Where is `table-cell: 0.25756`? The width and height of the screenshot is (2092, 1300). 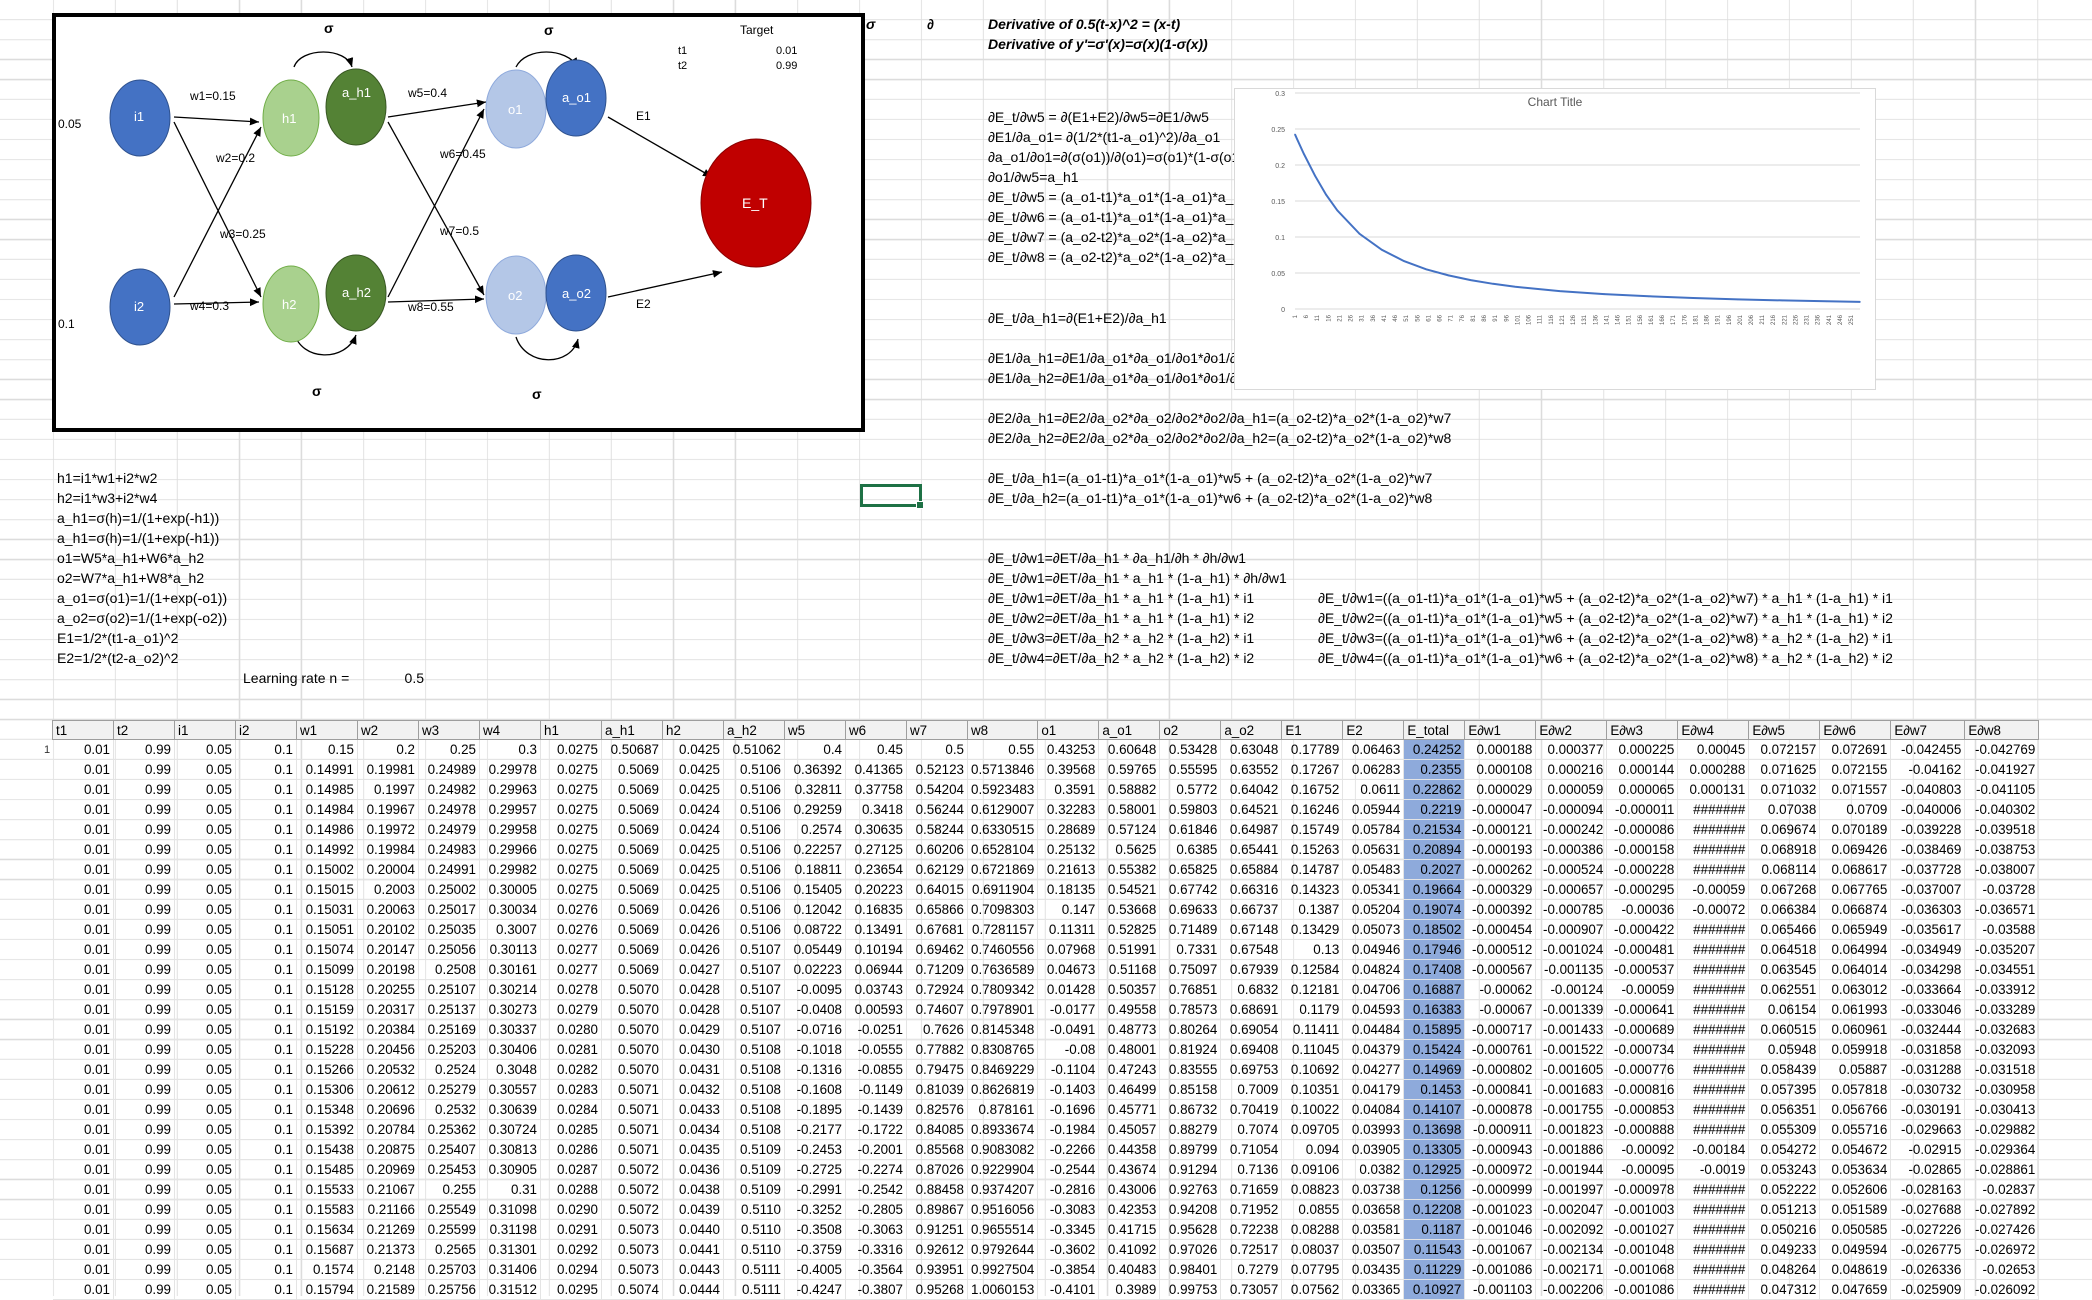
table-cell: 0.25756 is located at coordinates (449, 1289).